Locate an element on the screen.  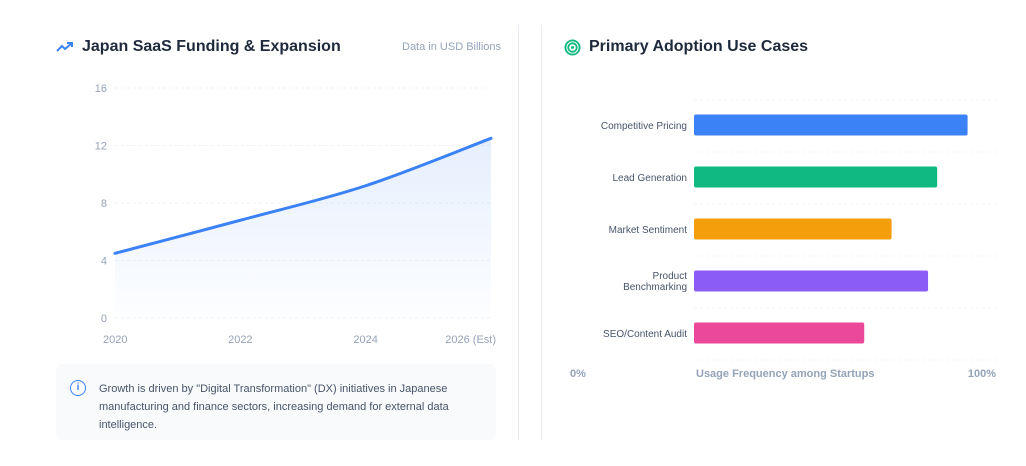
x-min-label: 0% is located at coordinates (578, 374).